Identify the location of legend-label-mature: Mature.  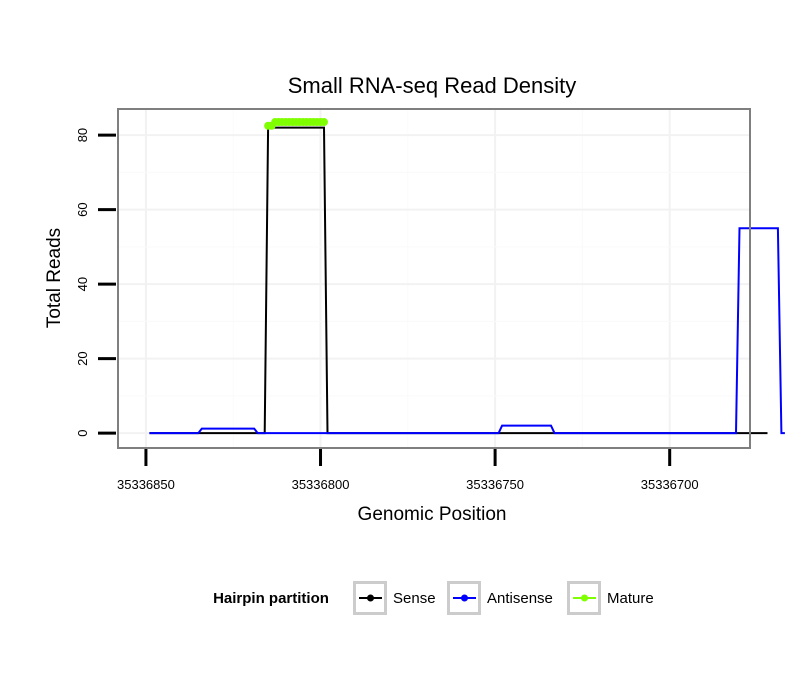
(630, 598).